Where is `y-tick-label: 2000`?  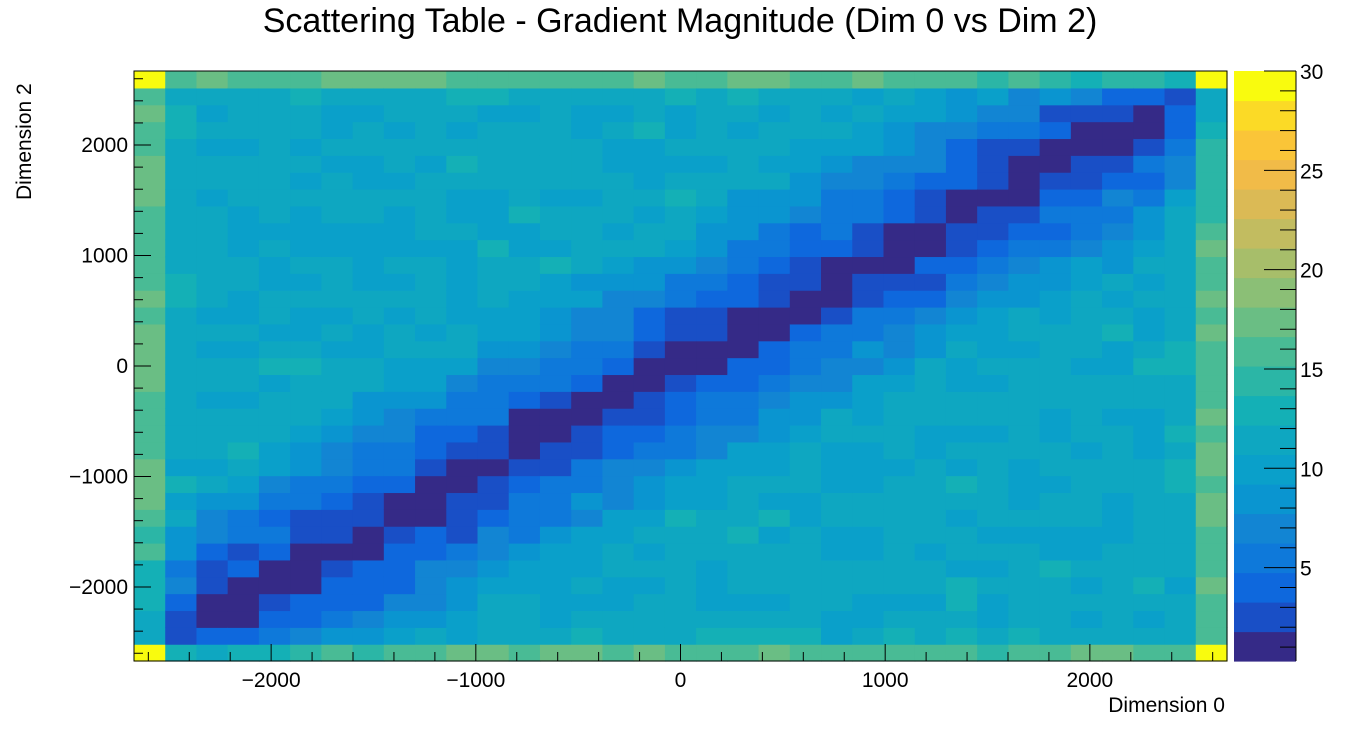
y-tick-label: 2000 is located at coordinates (104, 145).